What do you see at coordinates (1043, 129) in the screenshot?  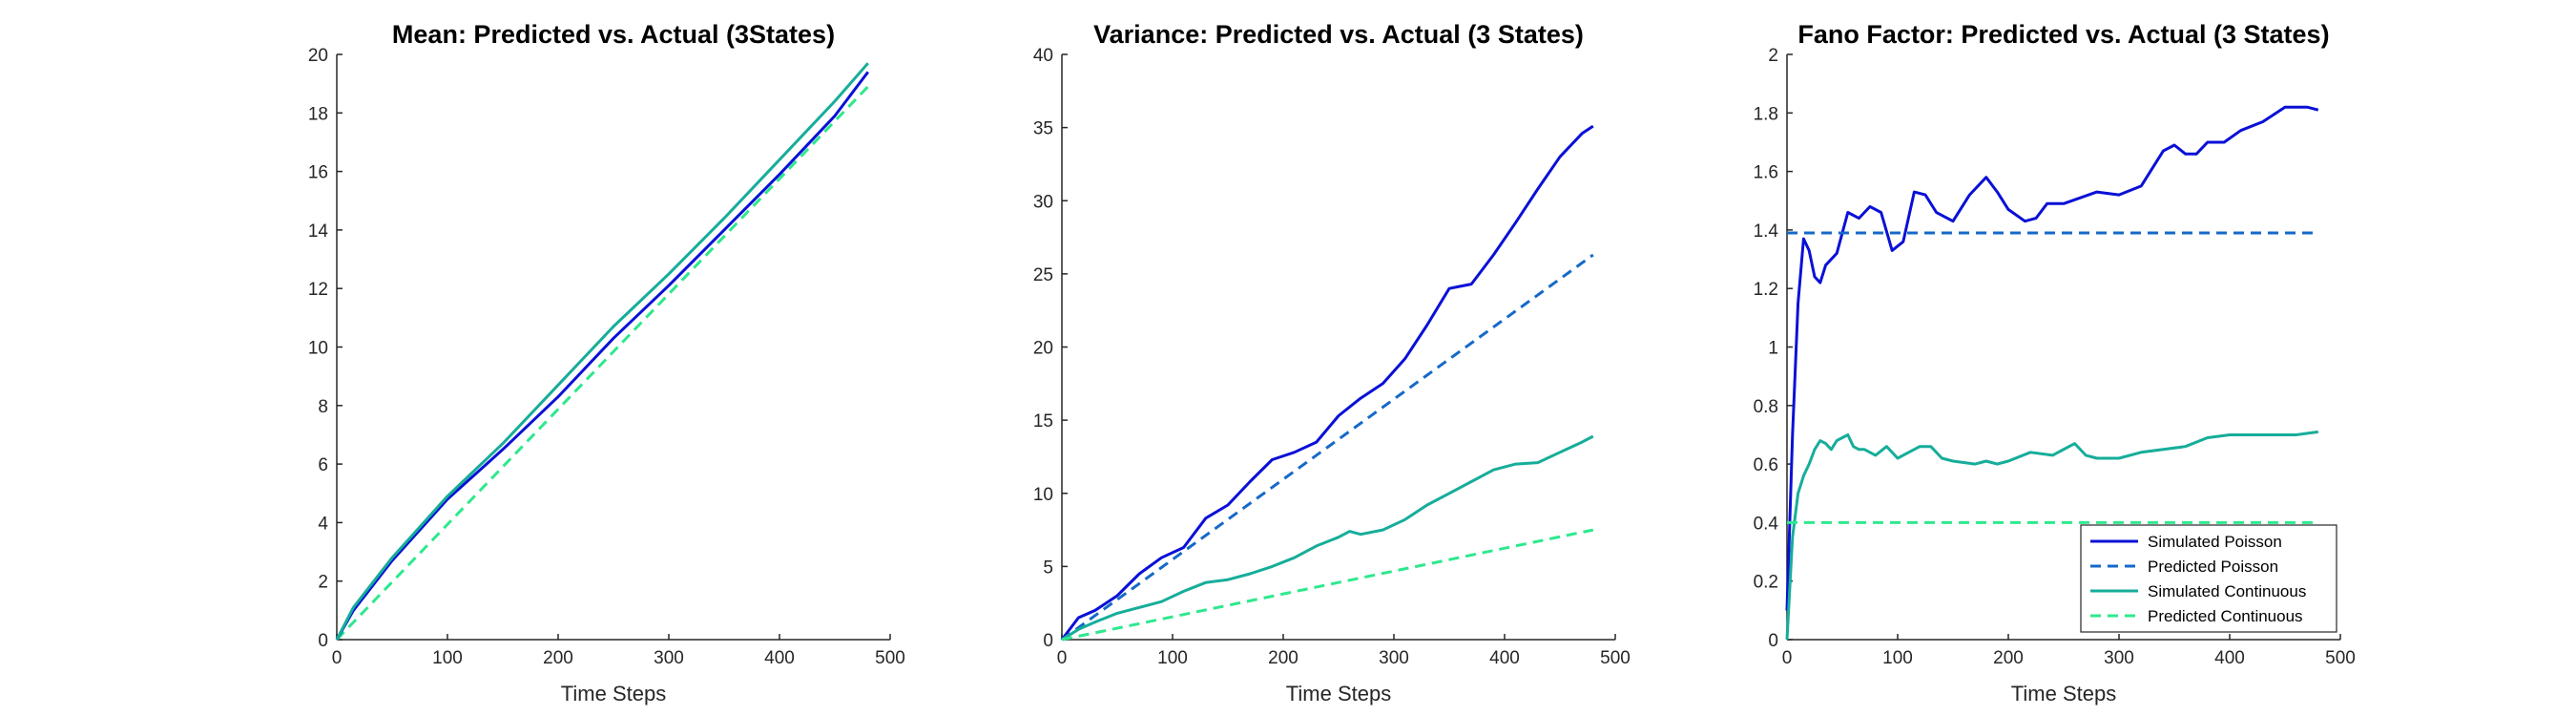 I see `variance-y-tick-label: 35` at bounding box center [1043, 129].